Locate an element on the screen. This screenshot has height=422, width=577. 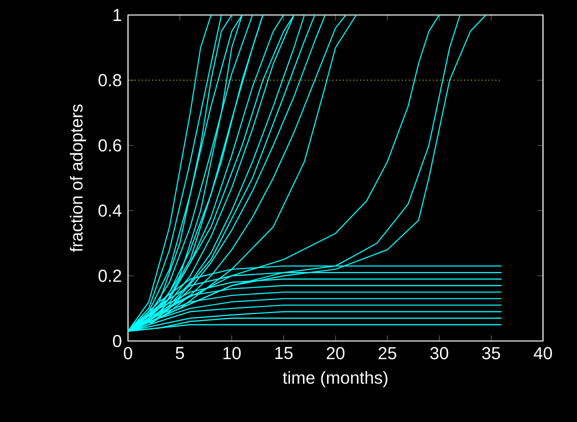
x-tick-label: 10 is located at coordinates (232, 353).